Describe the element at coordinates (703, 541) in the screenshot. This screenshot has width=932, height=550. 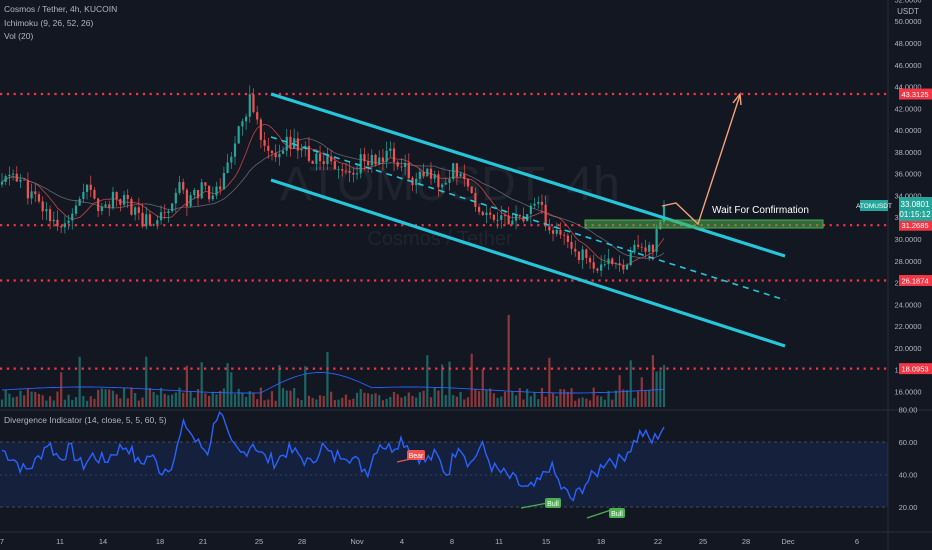
I see `time-tick-14: 25` at that location.